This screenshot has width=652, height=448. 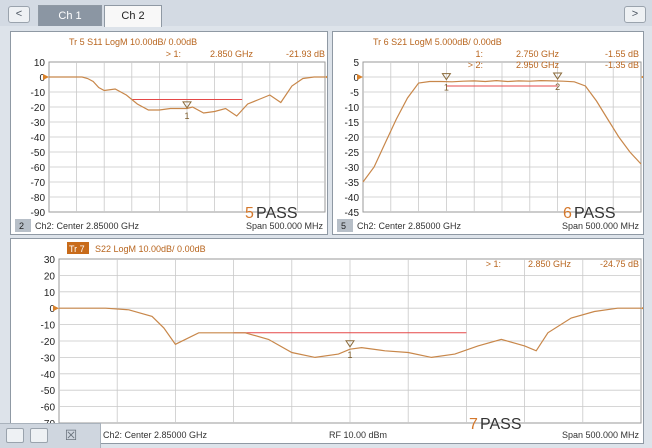 What do you see at coordinates (557, 87) in the screenshot?
I see `marker-number-label: 2` at bounding box center [557, 87].